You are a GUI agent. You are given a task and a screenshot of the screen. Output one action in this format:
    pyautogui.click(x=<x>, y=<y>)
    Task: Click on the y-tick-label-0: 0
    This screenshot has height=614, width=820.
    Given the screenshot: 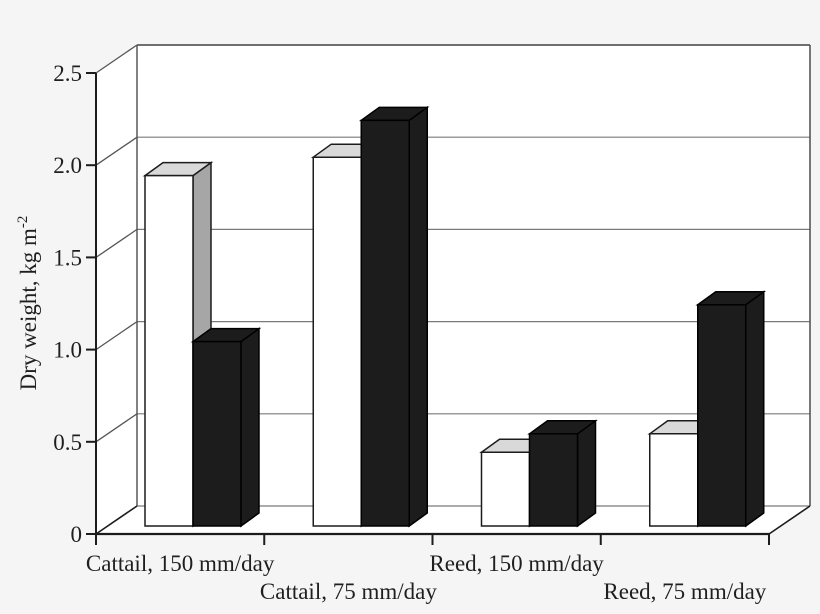 What is the action you would take?
    pyautogui.click(x=77, y=534)
    